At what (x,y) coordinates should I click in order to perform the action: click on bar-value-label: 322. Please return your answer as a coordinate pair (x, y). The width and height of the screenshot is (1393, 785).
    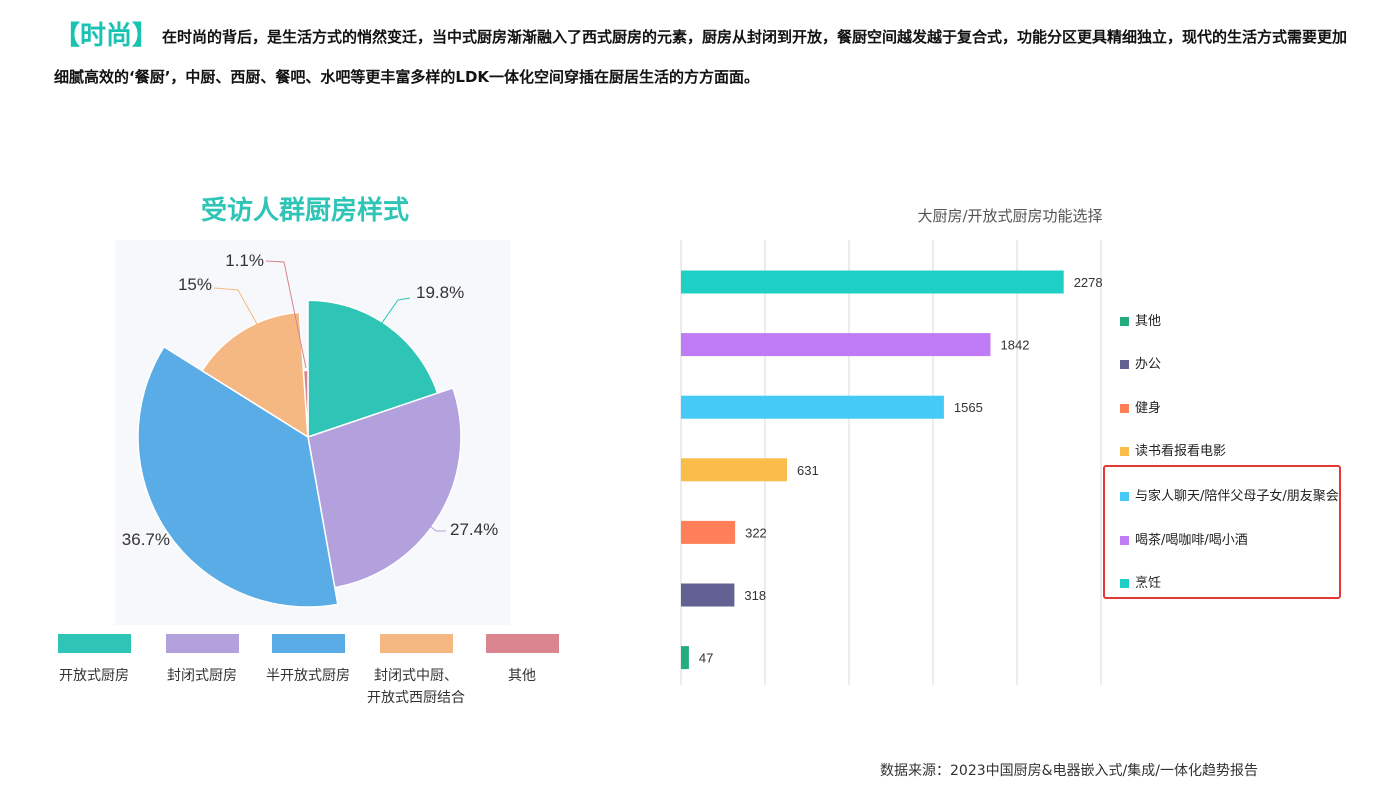
    Looking at the image, I should click on (756, 532).